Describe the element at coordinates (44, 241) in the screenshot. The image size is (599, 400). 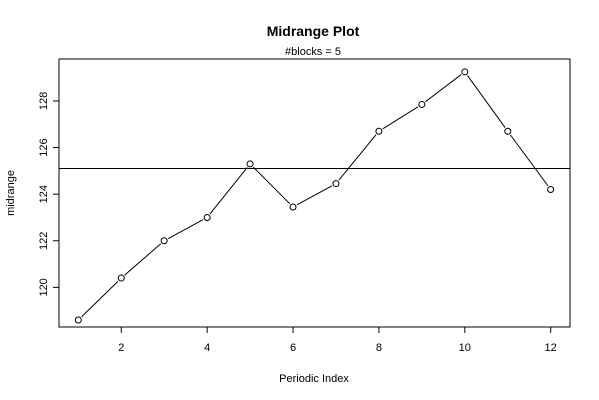
I see `y-tick-label: 122` at that location.